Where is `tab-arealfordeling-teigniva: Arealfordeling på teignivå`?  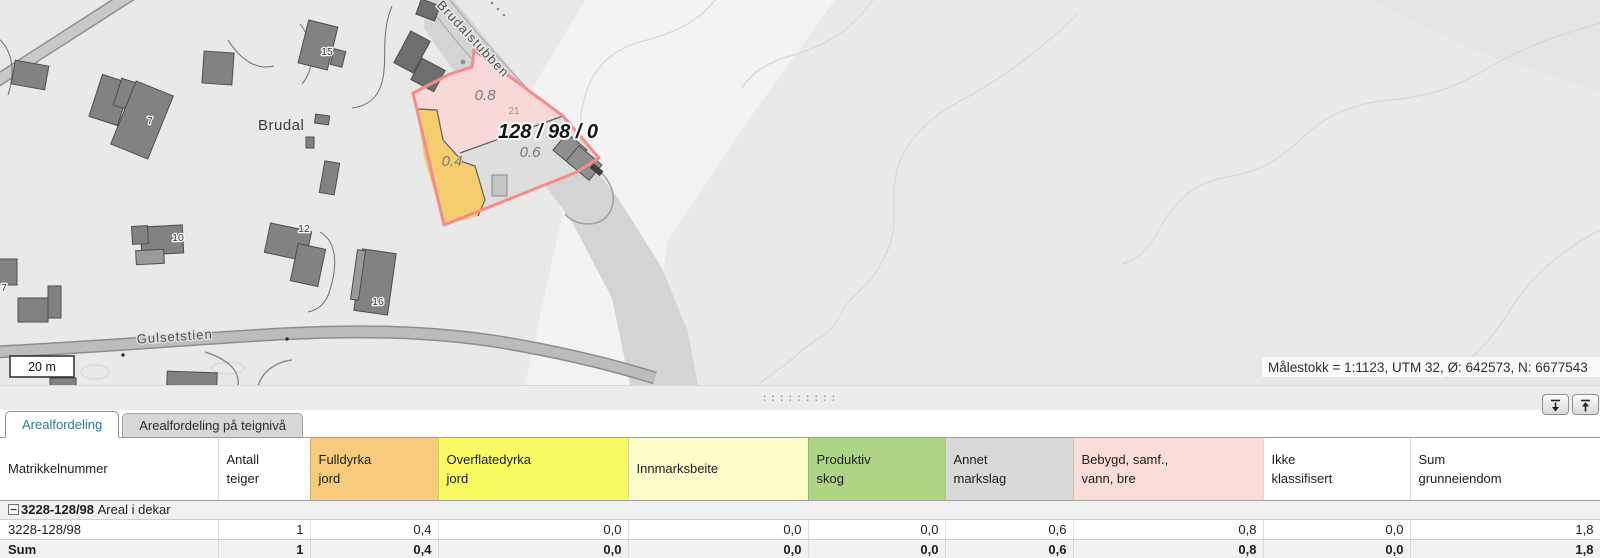 tab-arealfordeling-teigniva: Arealfordeling på teignivå is located at coordinates (212, 425).